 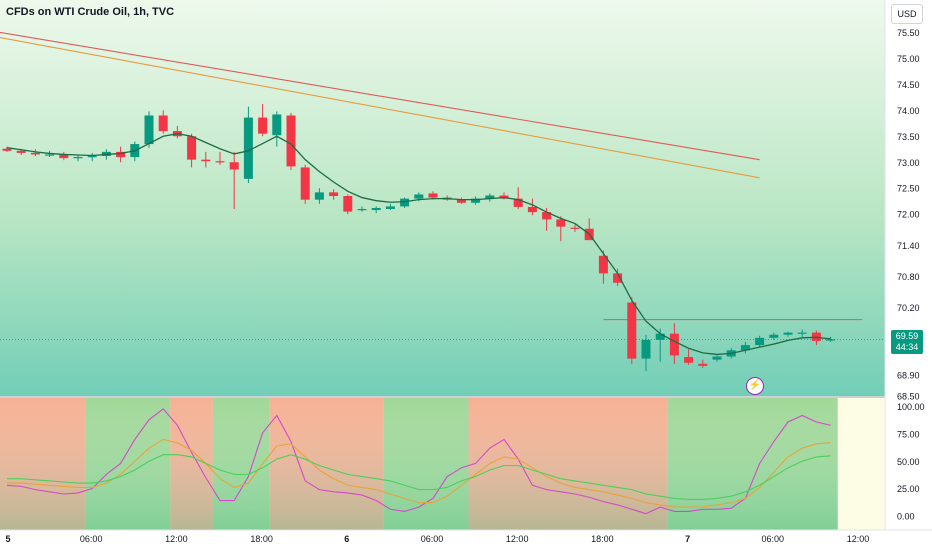 I want to click on last-price-badge: 69.59 44:34, so click(x=907, y=342).